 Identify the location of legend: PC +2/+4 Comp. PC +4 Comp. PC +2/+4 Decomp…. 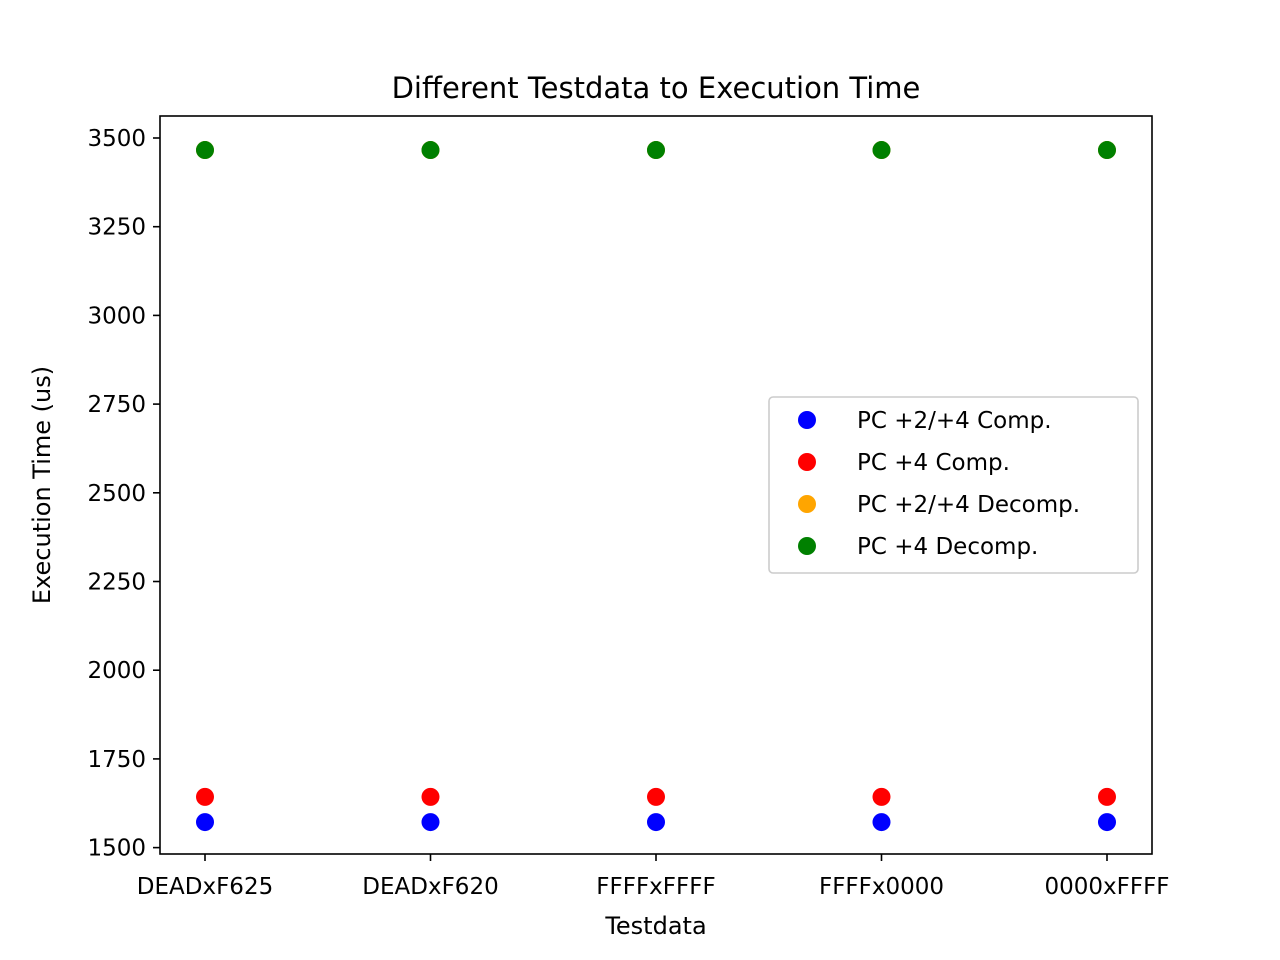
(953, 485).